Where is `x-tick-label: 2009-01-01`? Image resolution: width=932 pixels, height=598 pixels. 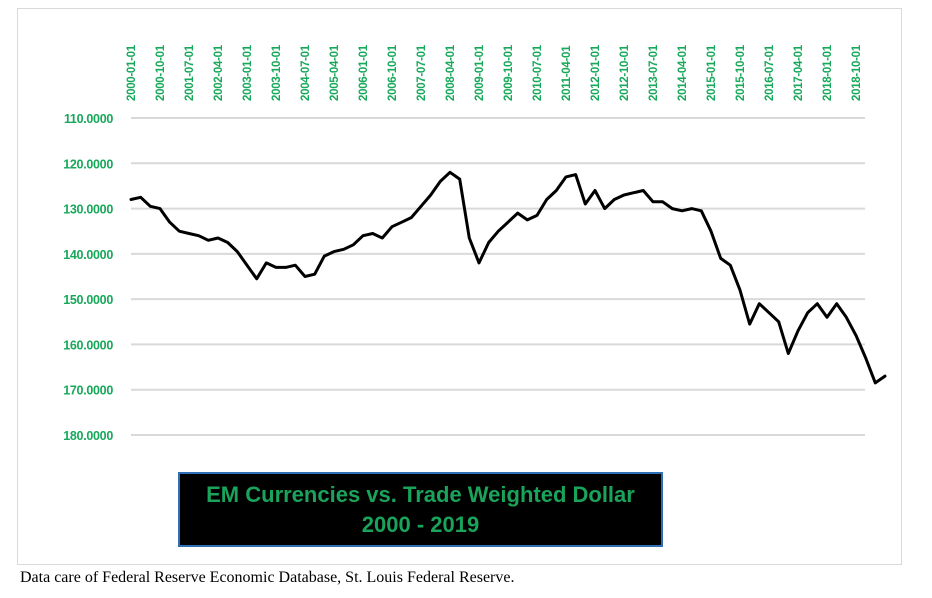 x-tick-label: 2009-01-01 is located at coordinates (480, 72).